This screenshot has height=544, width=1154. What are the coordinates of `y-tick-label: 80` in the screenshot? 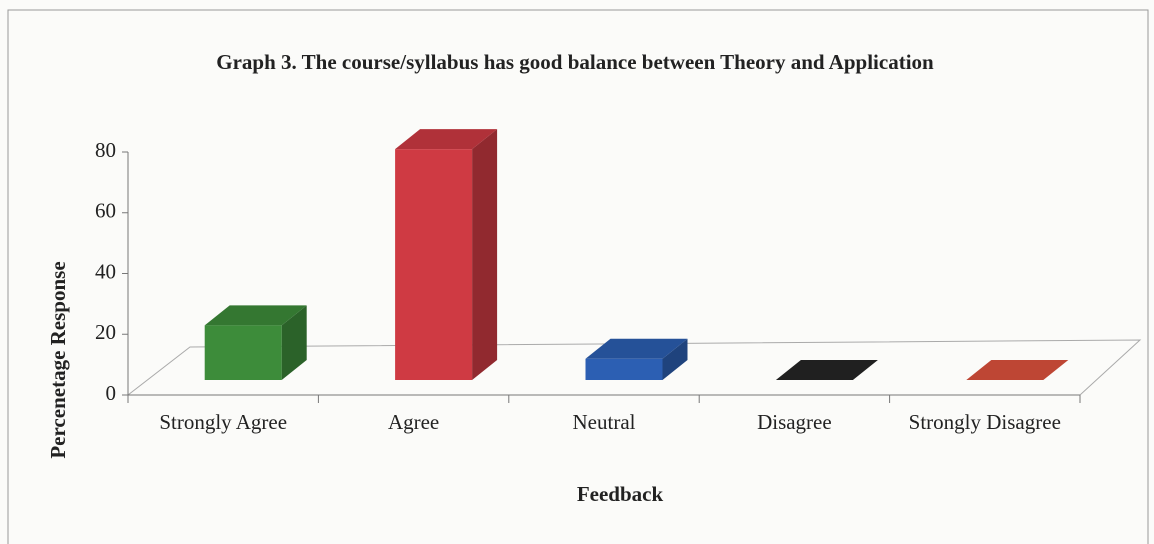 It's located at (105, 150).